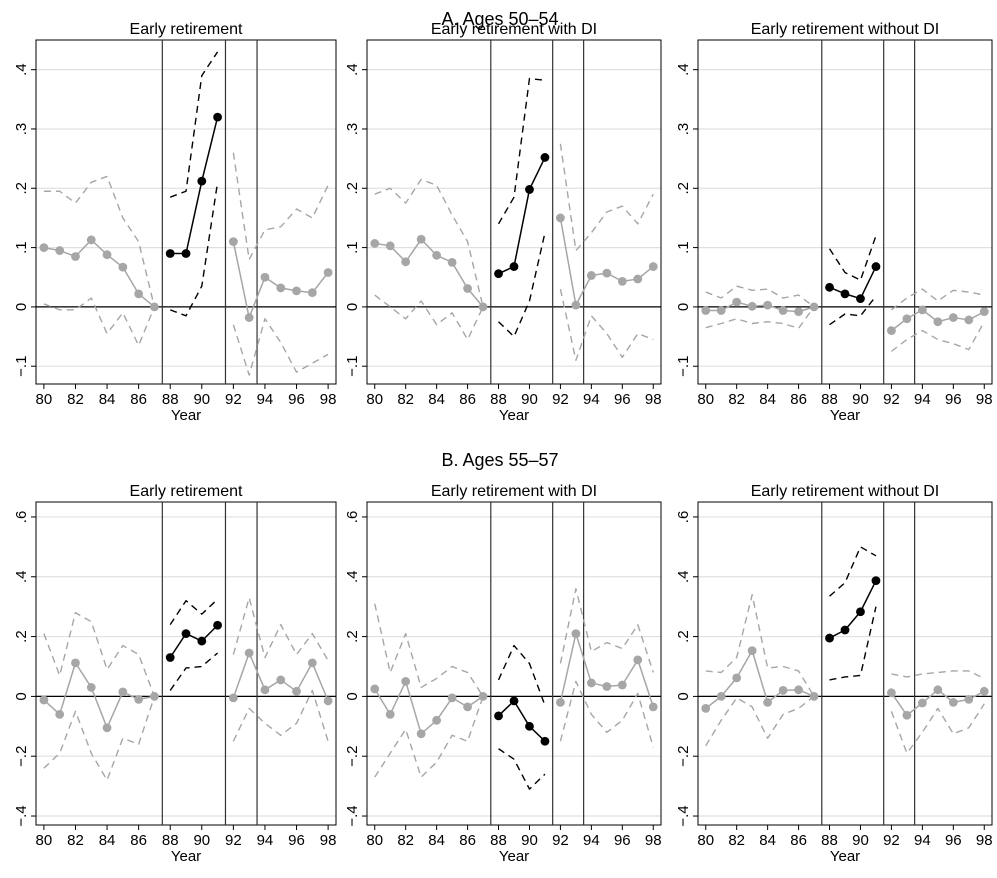 The image size is (997, 878). I want to click on x-tick-label: 90, so click(201, 399).